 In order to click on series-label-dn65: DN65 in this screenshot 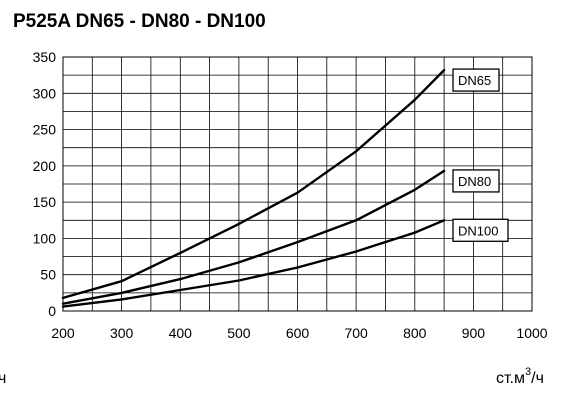, I will do `click(476, 80)`.